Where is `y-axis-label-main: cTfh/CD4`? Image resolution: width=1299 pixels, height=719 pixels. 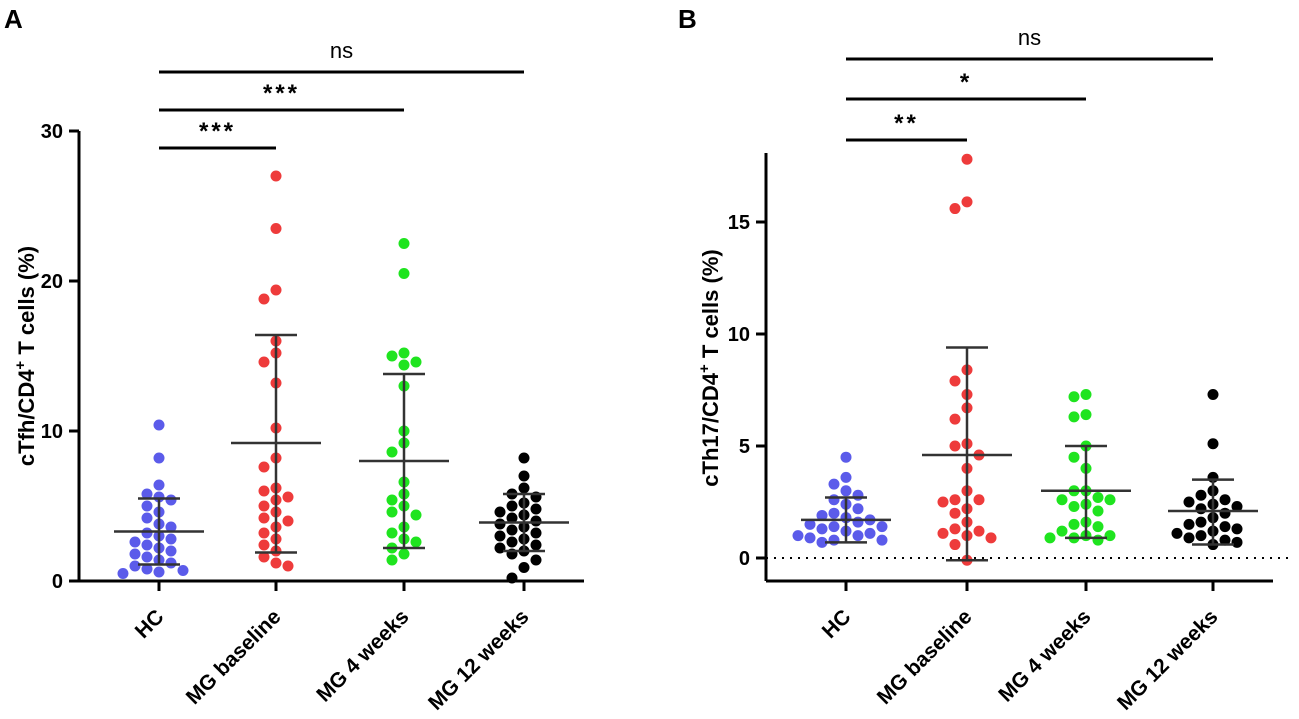 y-axis-label-main: cTfh/CD4 is located at coordinates (26, 417).